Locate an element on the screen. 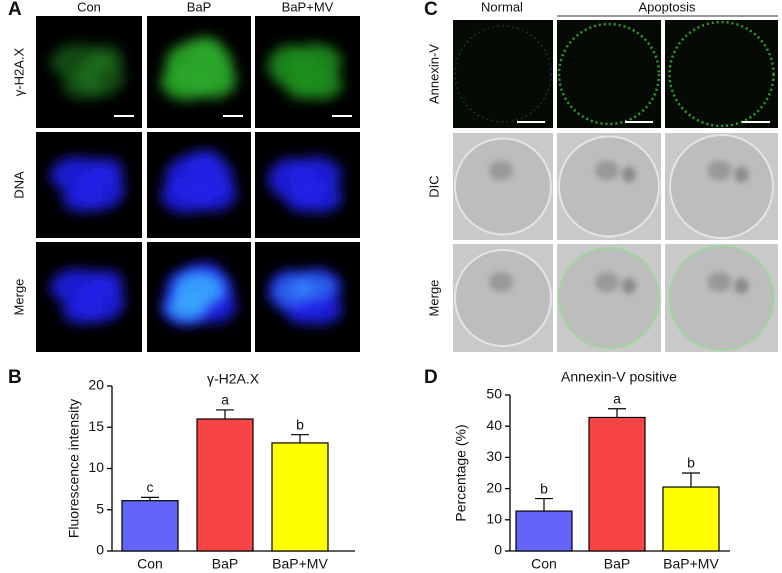 The height and width of the screenshot is (573, 782). column-label: Normal is located at coordinates (502, 7).